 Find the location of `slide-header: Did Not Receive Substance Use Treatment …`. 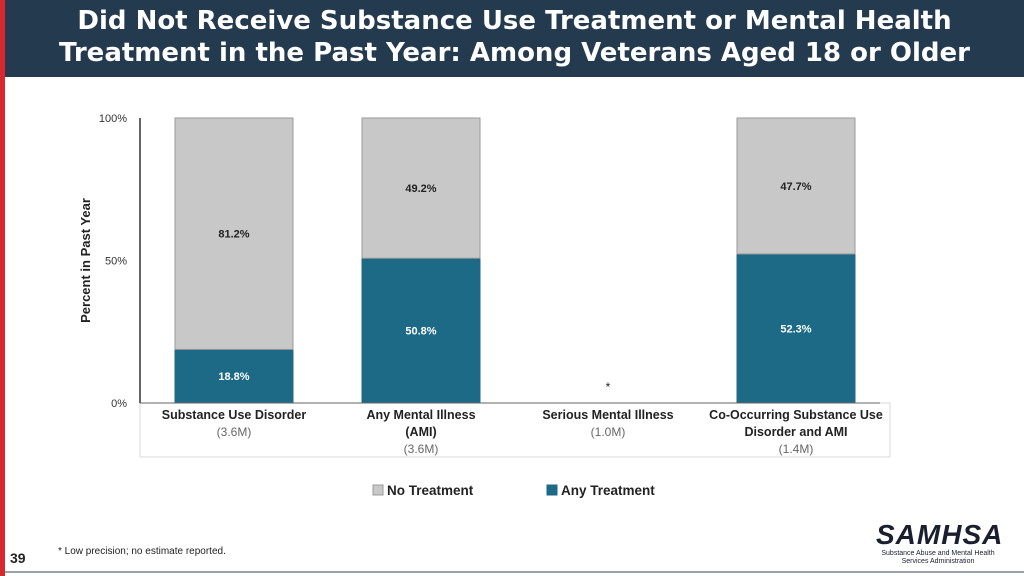

slide-header: Did Not Receive Substance Use Treatment … is located at coordinates (514, 38).